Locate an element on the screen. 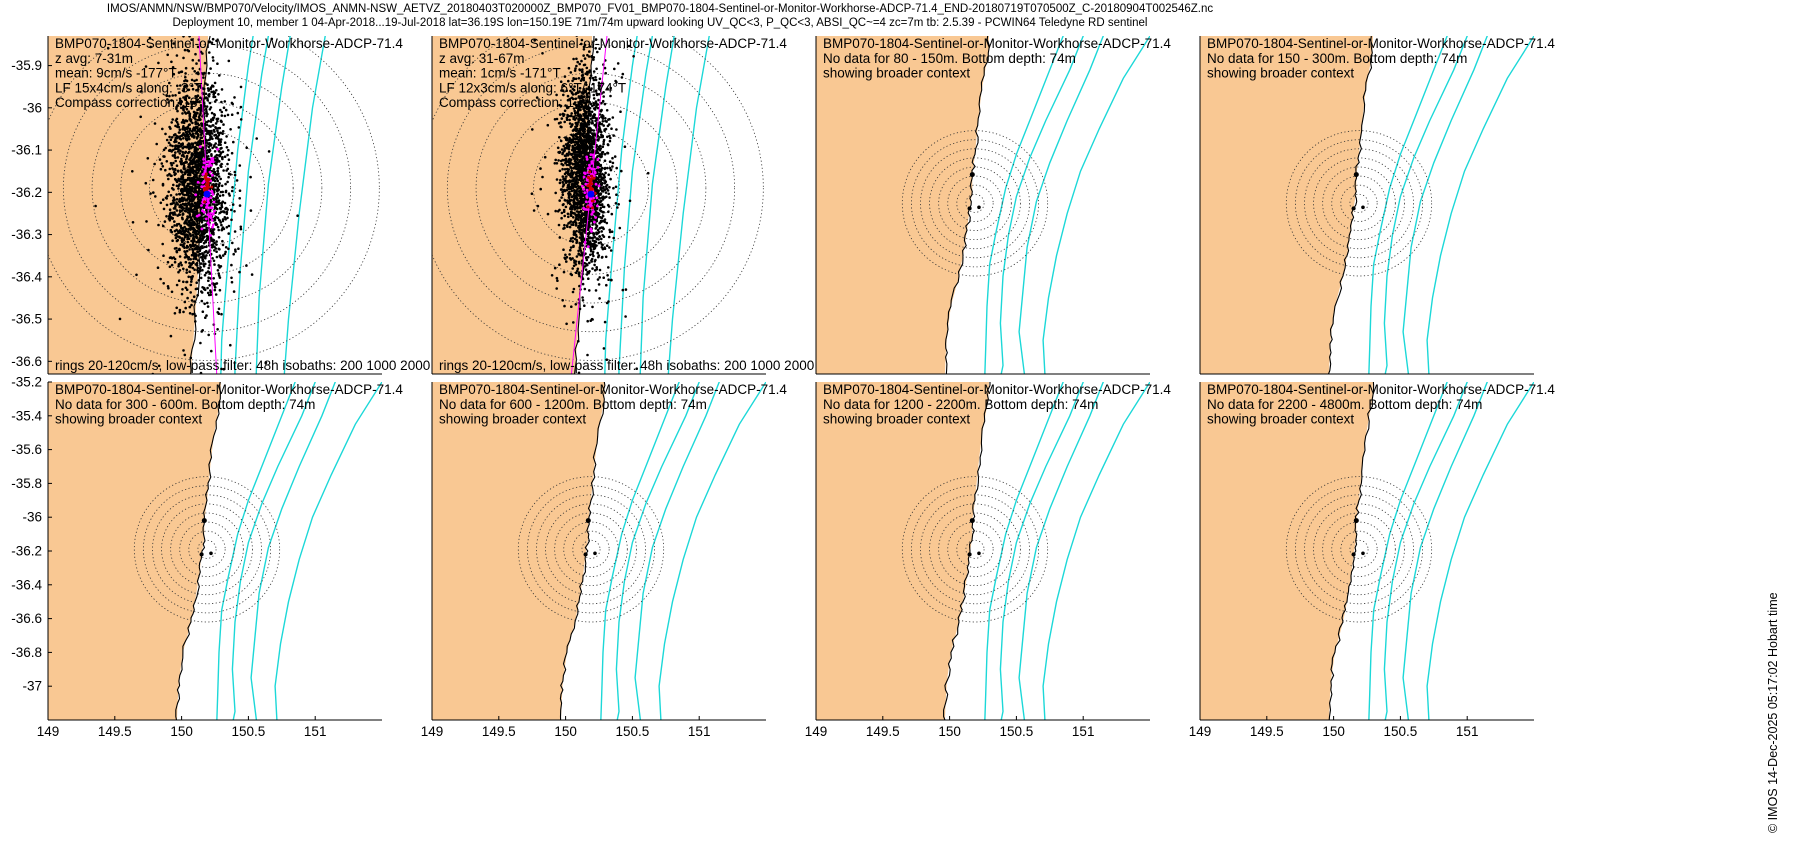 The height and width of the screenshot is (850, 1800). y-tick-label: -36.2 is located at coordinates (26, 192).